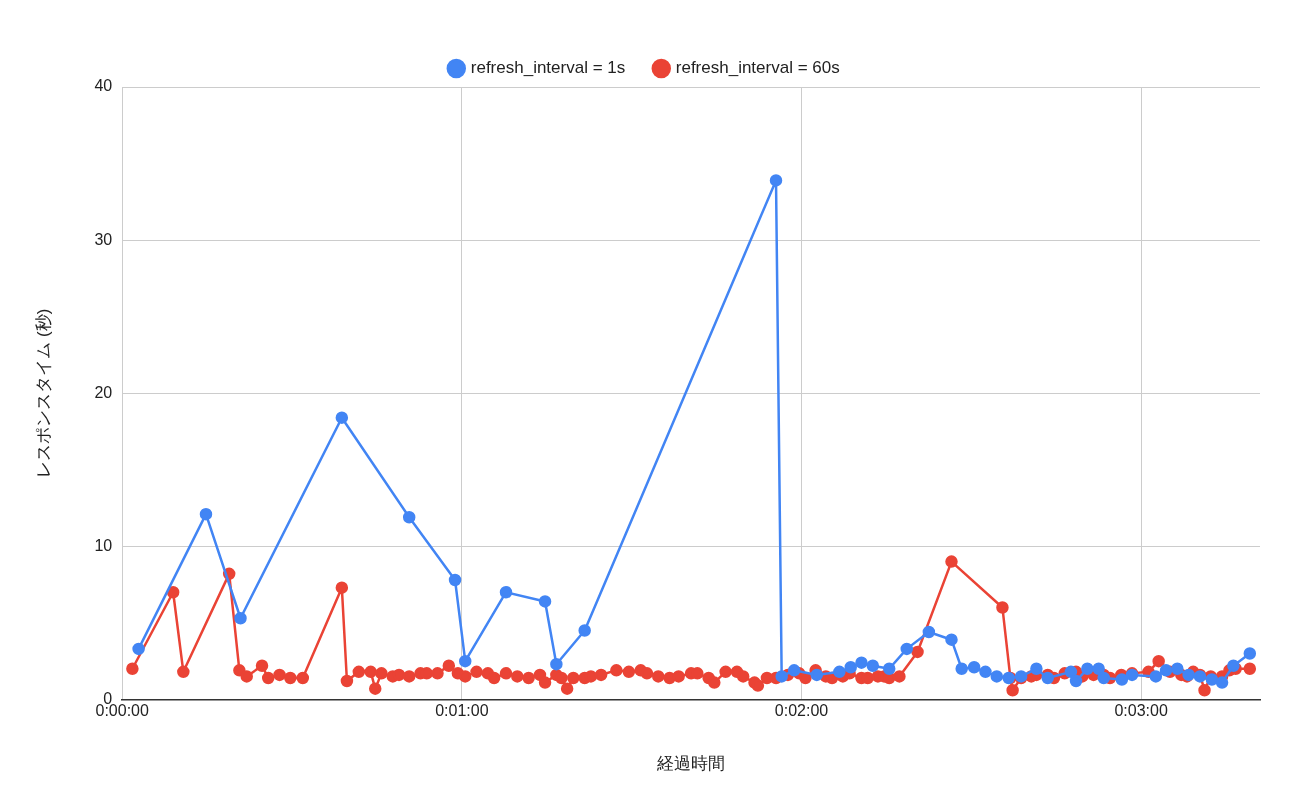  What do you see at coordinates (462, 711) in the screenshot?
I see `x-tick-label: 0:01:00` at bounding box center [462, 711].